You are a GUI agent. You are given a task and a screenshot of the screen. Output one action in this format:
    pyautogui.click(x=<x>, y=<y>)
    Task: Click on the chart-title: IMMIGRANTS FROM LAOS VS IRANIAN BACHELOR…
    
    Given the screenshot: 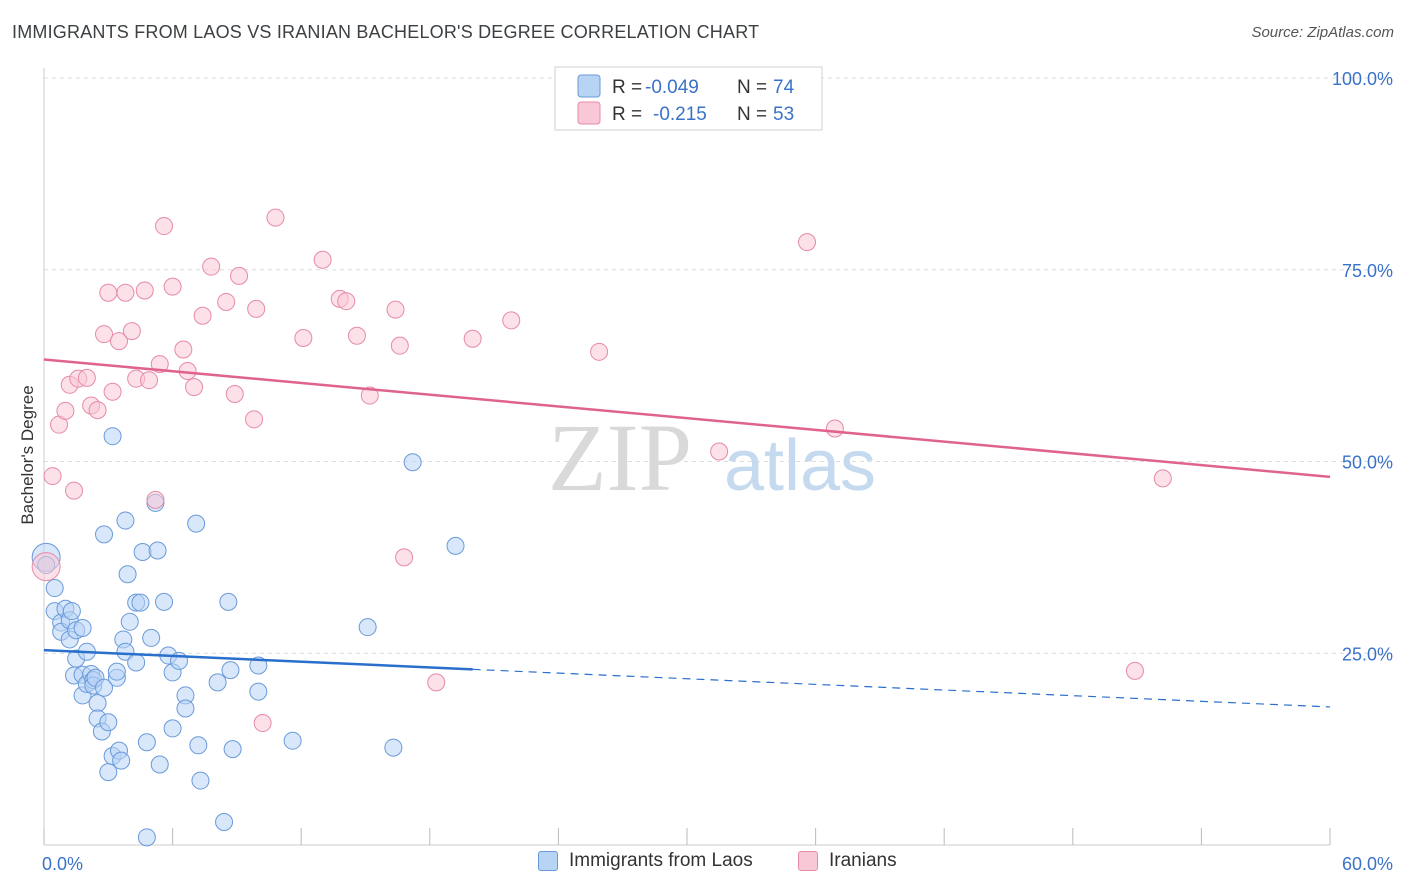 What is the action you would take?
    pyautogui.click(x=386, y=32)
    